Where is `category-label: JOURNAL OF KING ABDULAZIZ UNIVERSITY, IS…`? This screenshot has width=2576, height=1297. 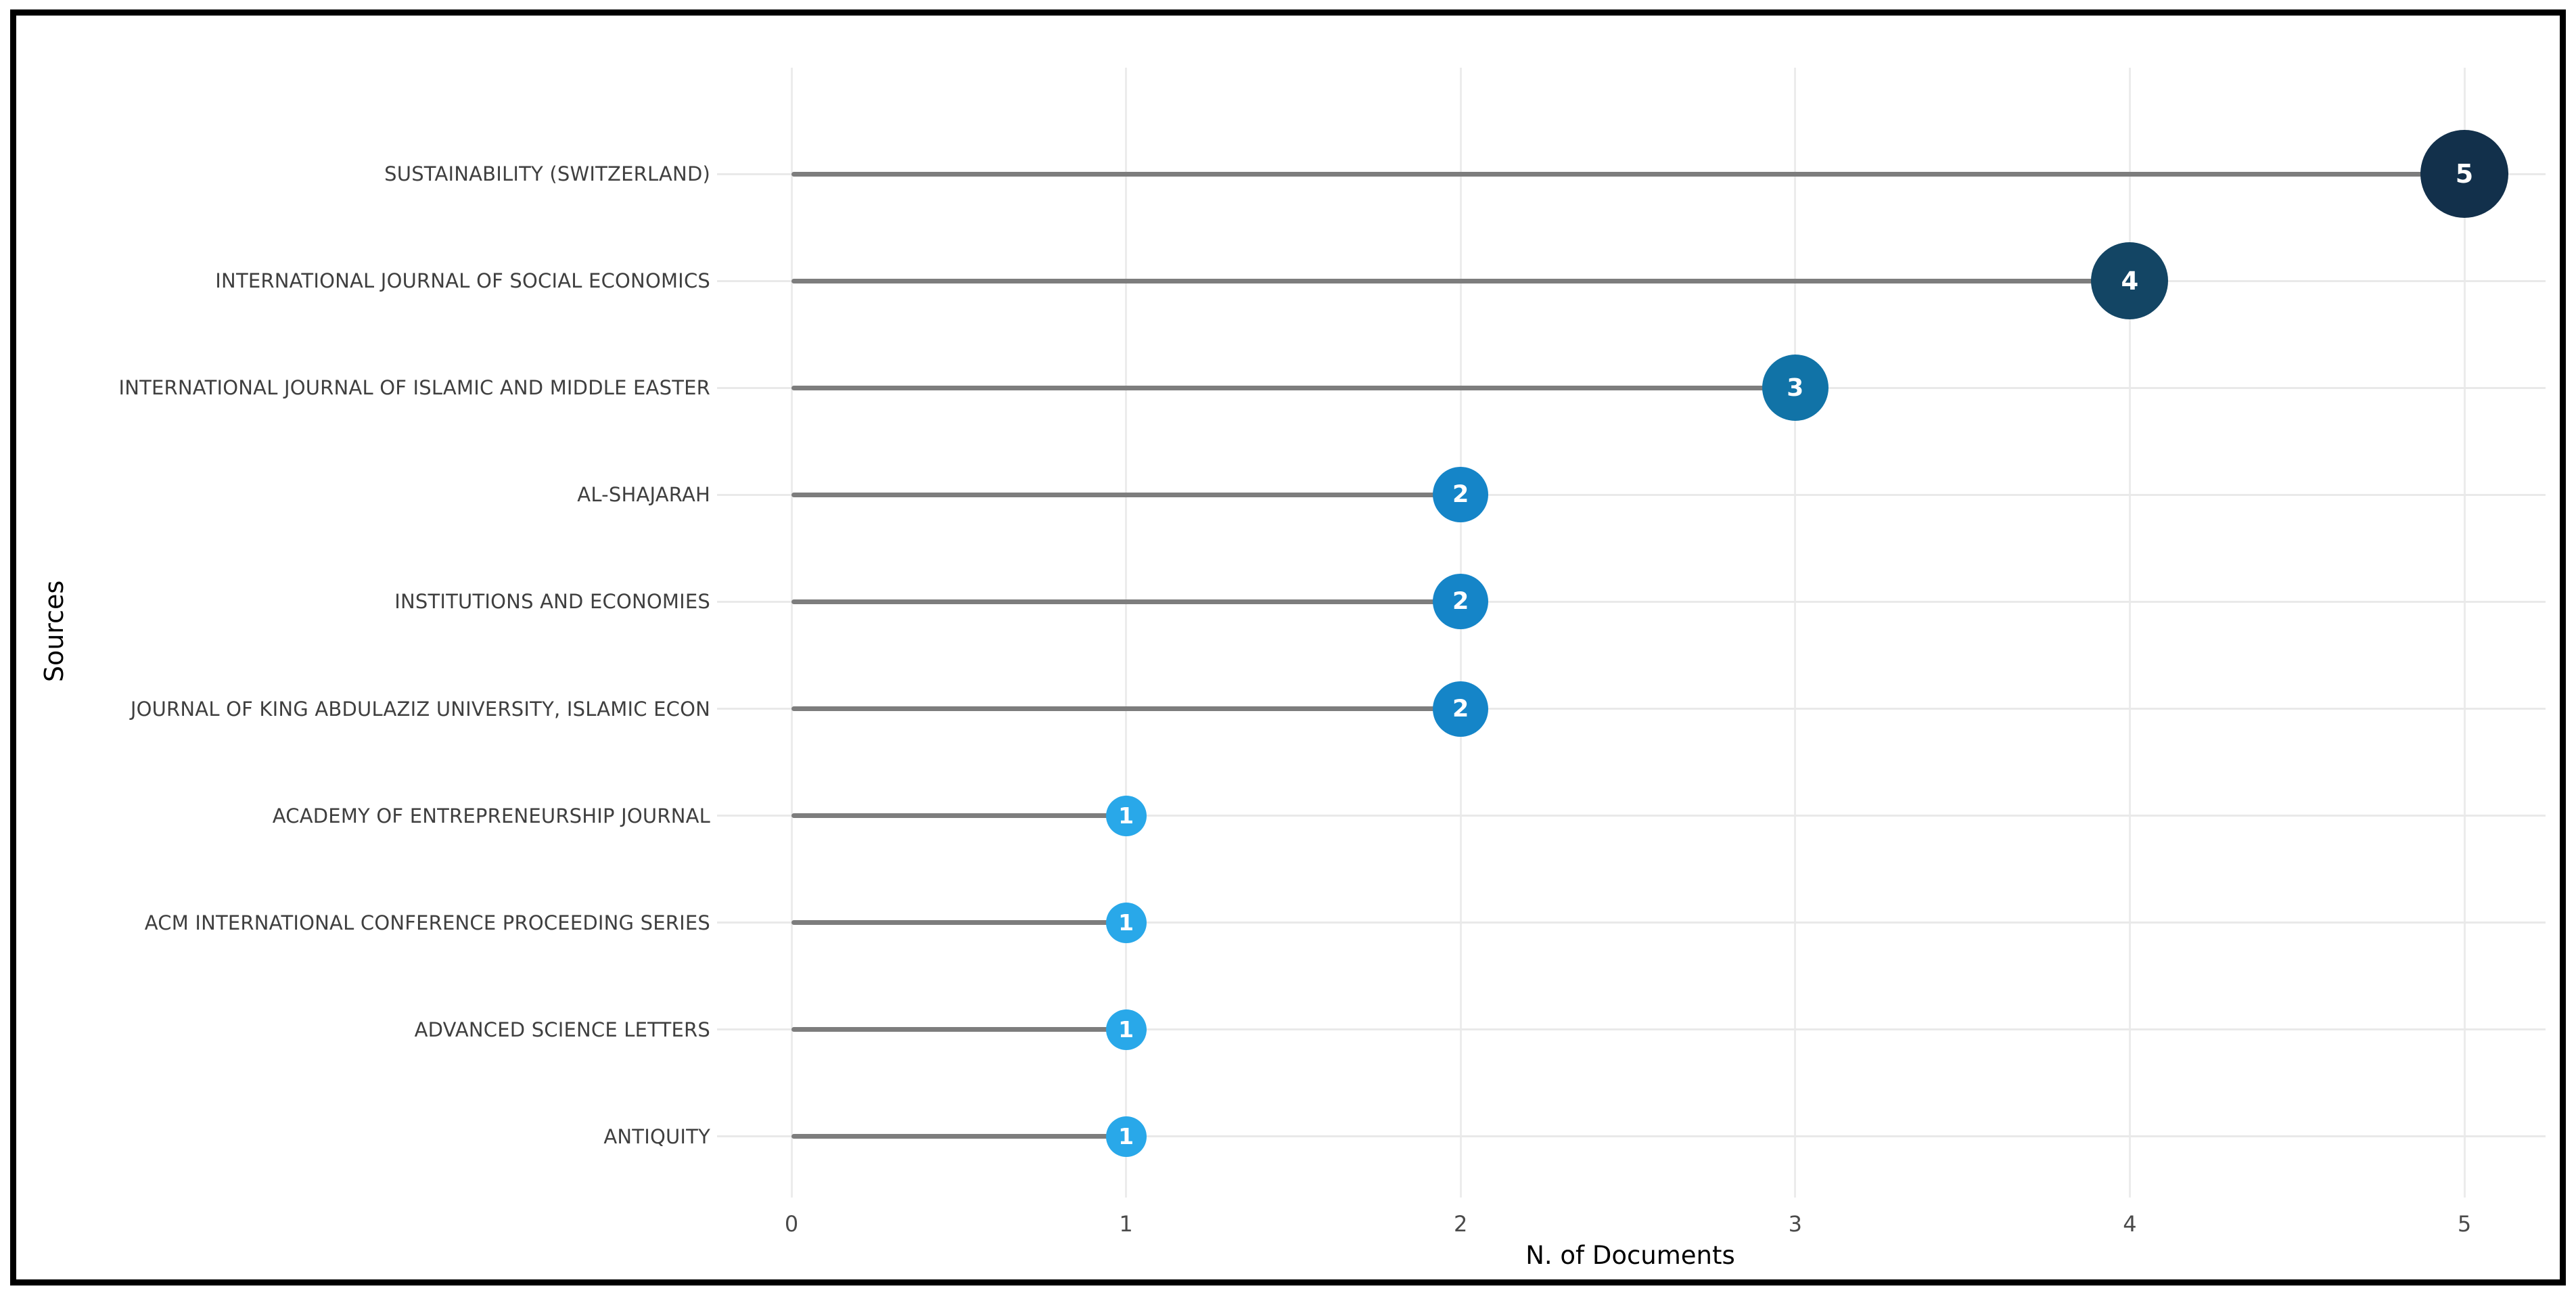 category-label: JOURNAL OF KING ABDULAZIZ UNIVERSITY, IS… is located at coordinates (420, 709).